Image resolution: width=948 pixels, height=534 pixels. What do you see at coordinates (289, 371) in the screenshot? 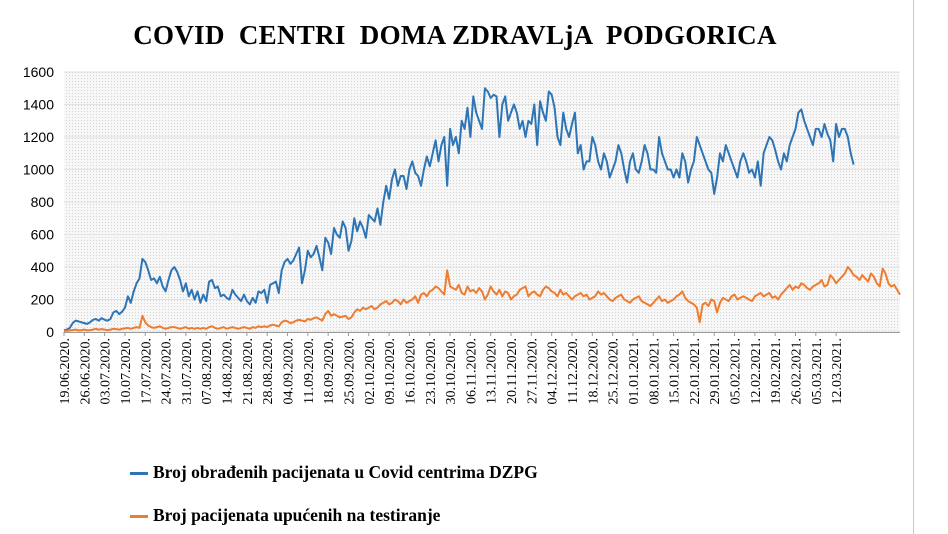
I see `x-tick-label: 04.09.2020.` at bounding box center [289, 371].